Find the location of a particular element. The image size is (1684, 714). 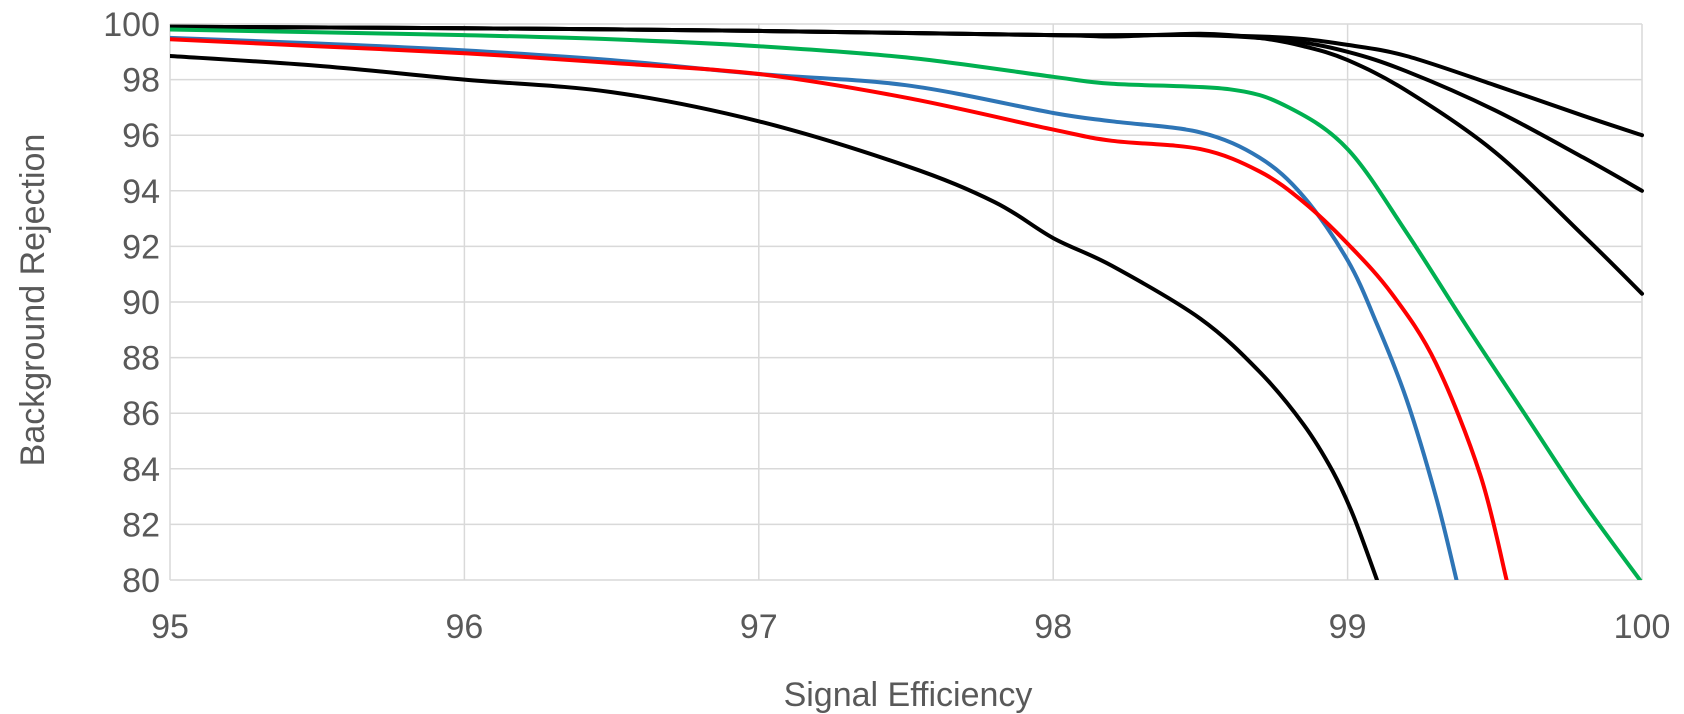

x-tick-label: 97 is located at coordinates (759, 627).